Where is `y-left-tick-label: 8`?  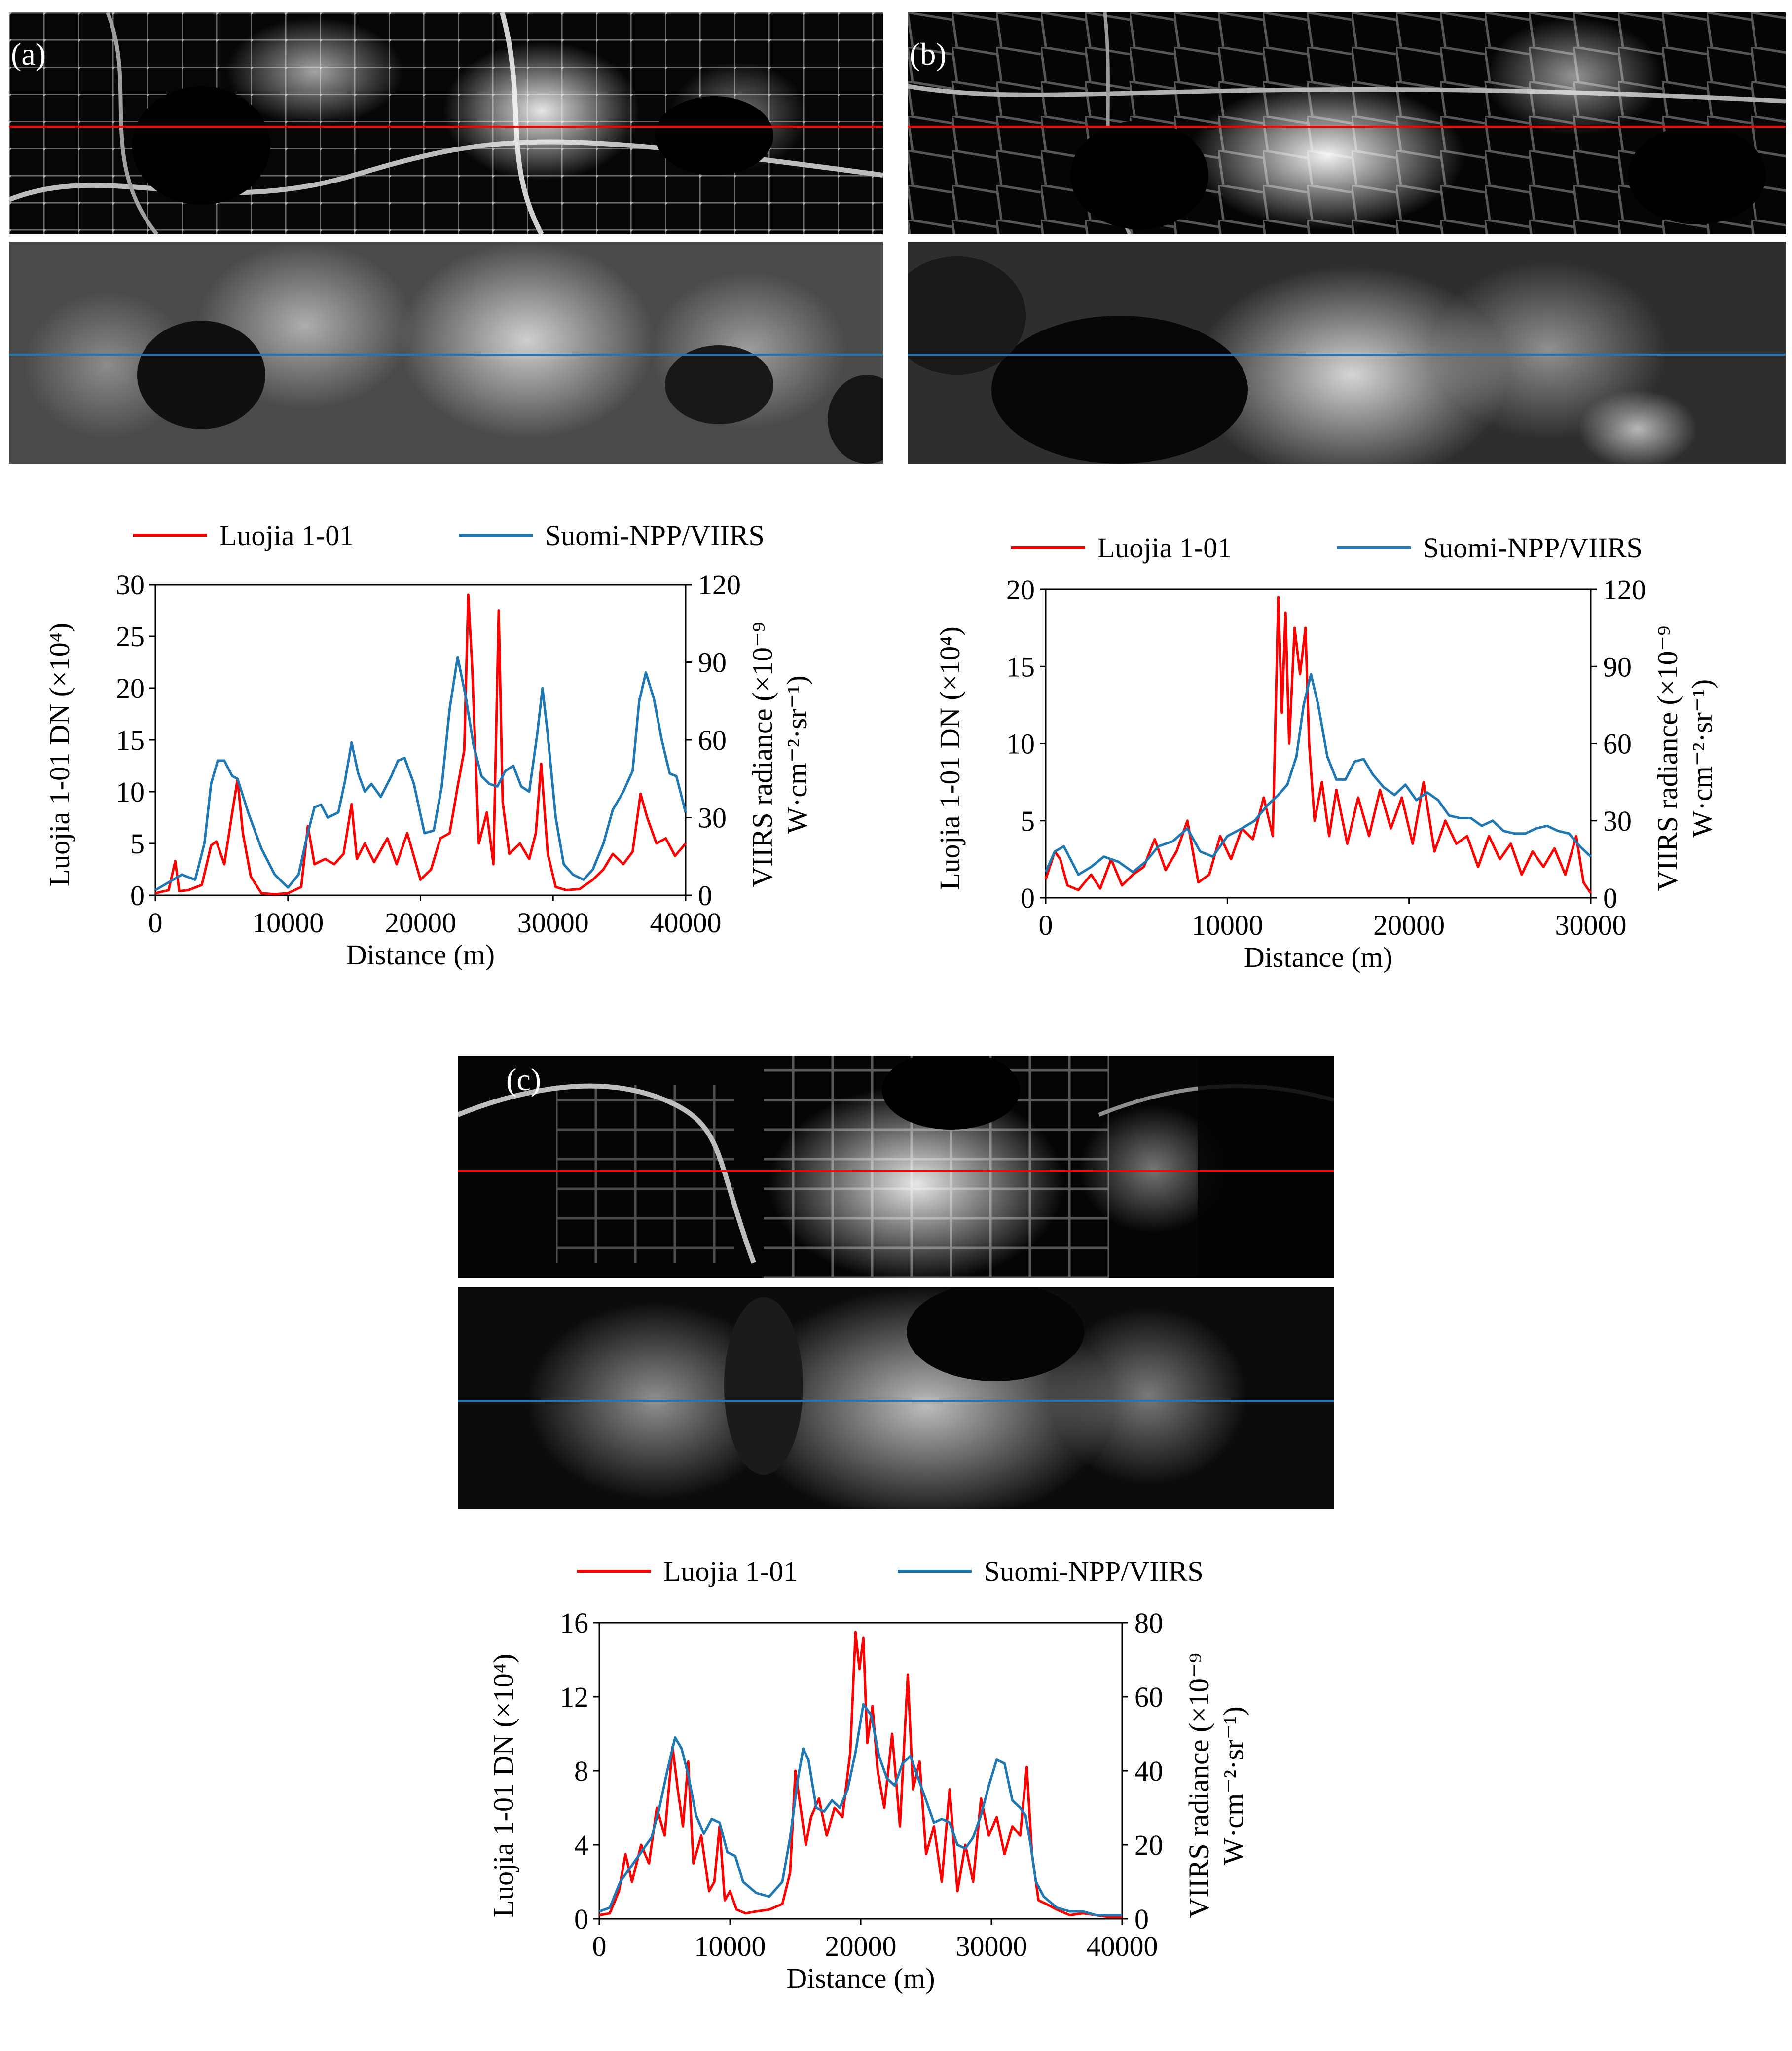 y-left-tick-label: 8 is located at coordinates (581, 1771).